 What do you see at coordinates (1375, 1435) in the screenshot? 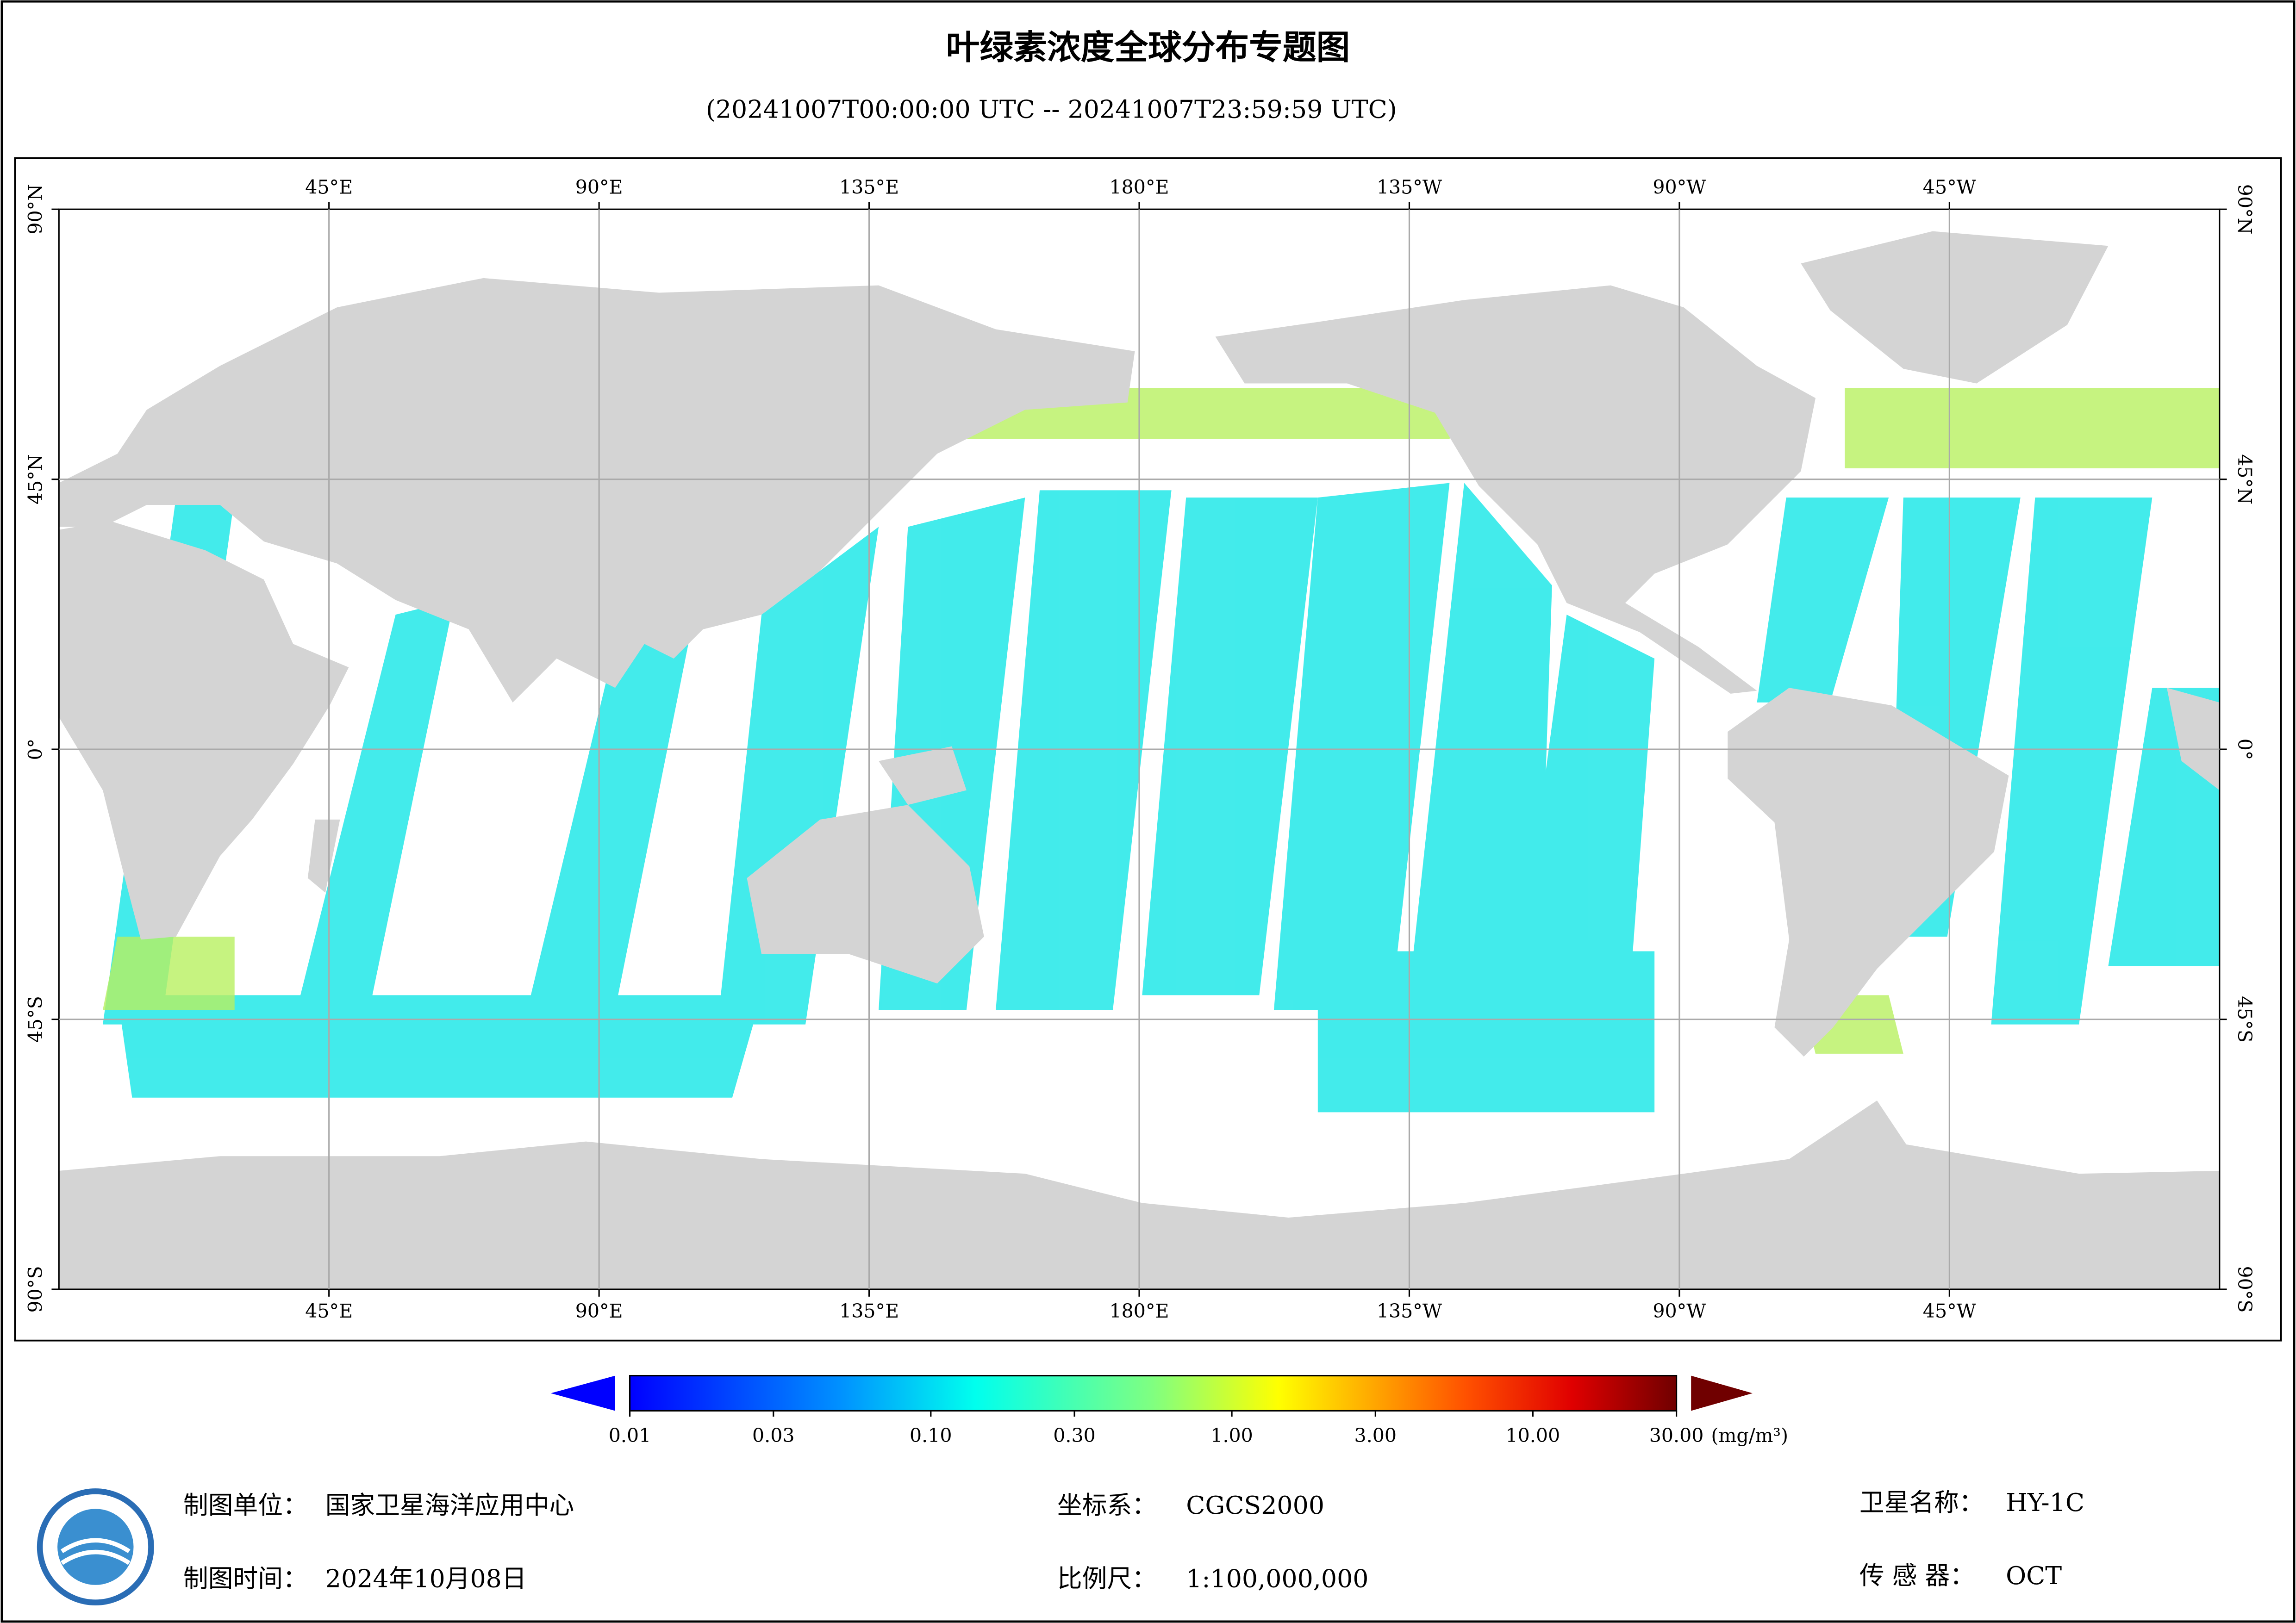
I see `colorbar-tick-label: 3.00` at bounding box center [1375, 1435].